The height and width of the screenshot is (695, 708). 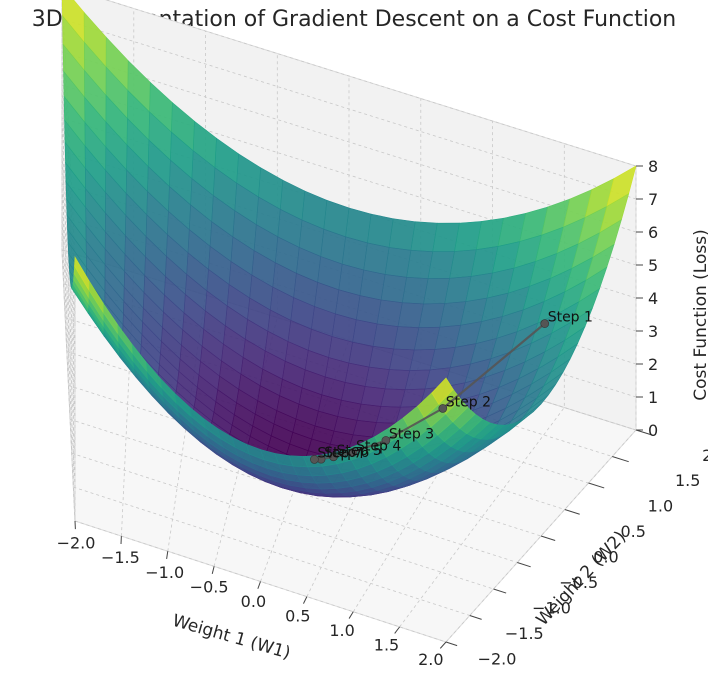 What do you see at coordinates (653, 298) in the screenshot?
I see `z-tick-label: 4` at bounding box center [653, 298].